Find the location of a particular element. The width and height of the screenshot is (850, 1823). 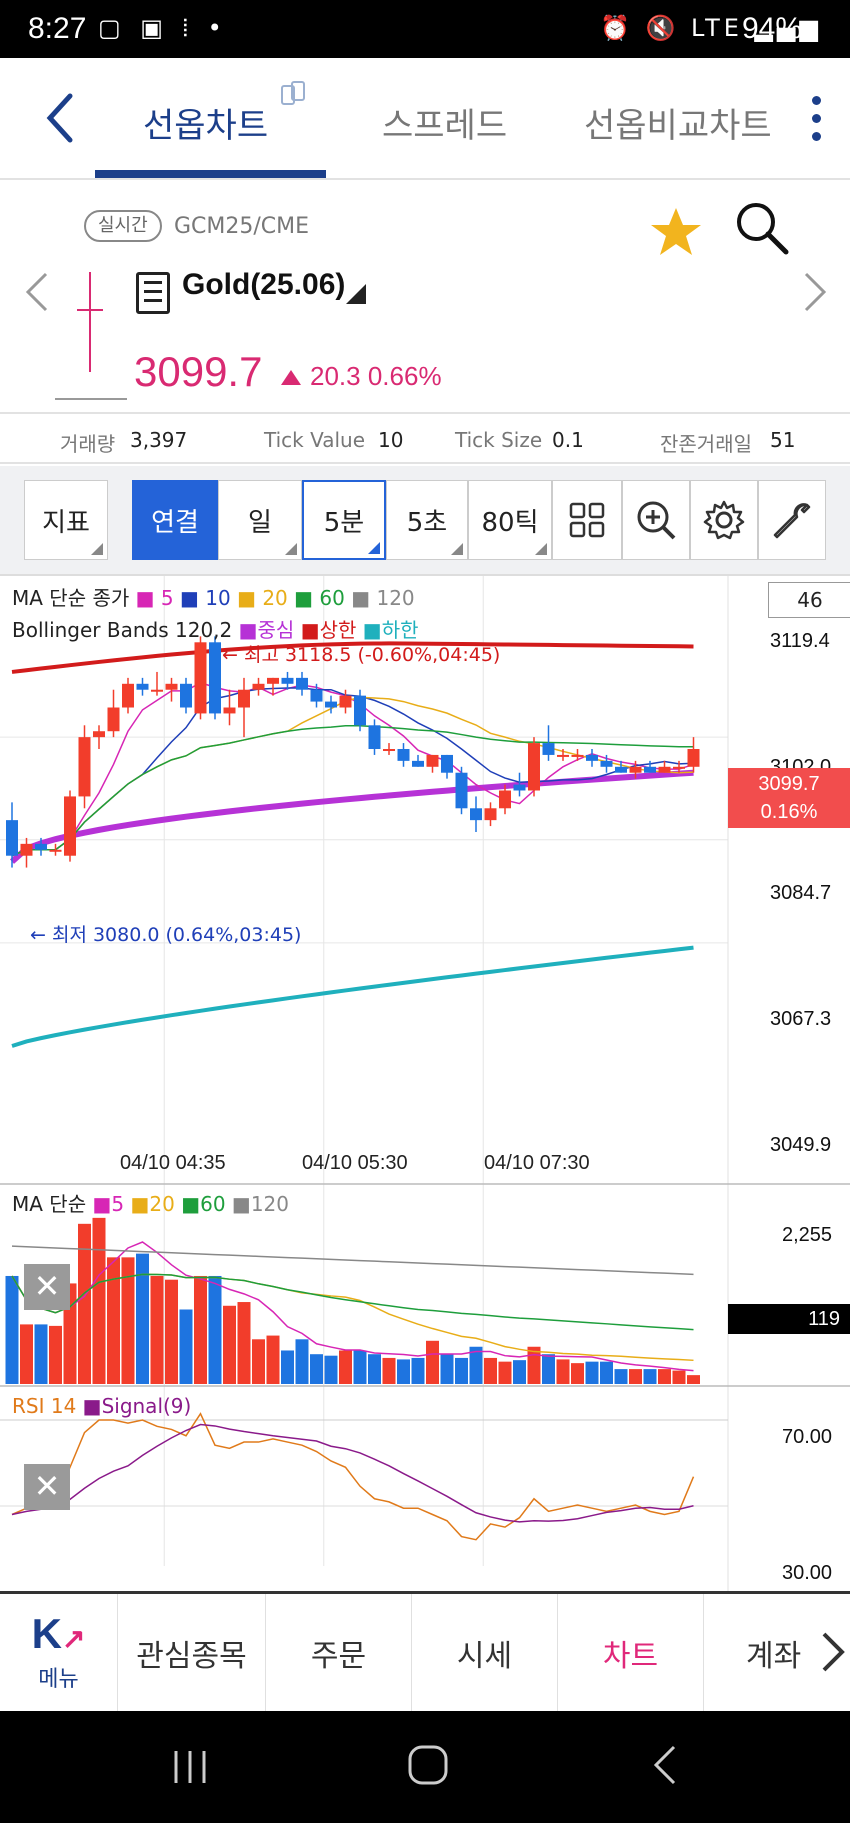

volume-label: 거래량 is located at coordinates (88, 444).